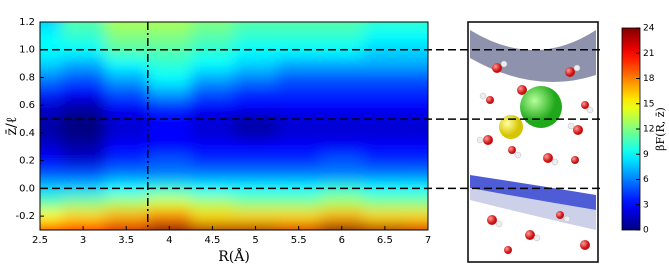 The height and width of the screenshot is (268, 669). Describe the element at coordinates (648, 130) in the screenshot. I see `colorbar-tick-label: 12` at that location.